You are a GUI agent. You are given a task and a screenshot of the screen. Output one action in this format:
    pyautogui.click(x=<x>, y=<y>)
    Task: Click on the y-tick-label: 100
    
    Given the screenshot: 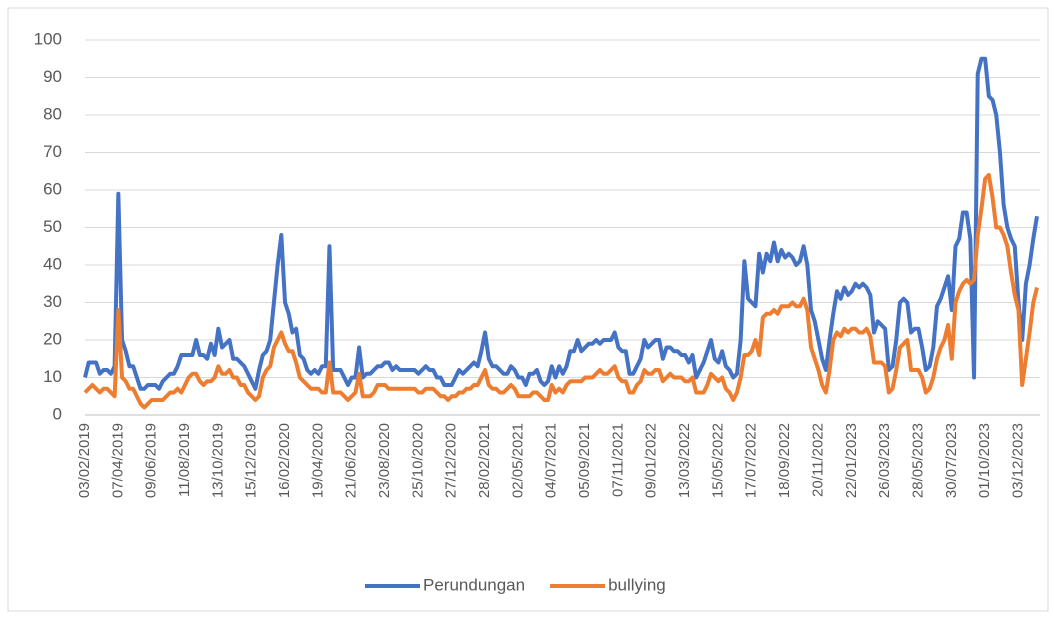 What is the action you would take?
    pyautogui.click(x=48, y=38)
    